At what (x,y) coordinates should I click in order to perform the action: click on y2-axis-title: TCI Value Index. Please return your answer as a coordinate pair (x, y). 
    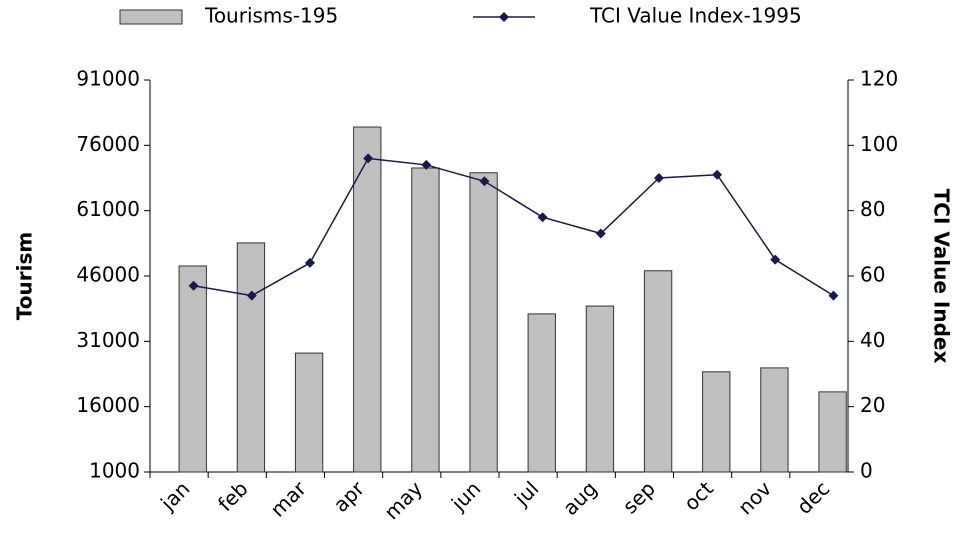
    Looking at the image, I should click on (942, 276).